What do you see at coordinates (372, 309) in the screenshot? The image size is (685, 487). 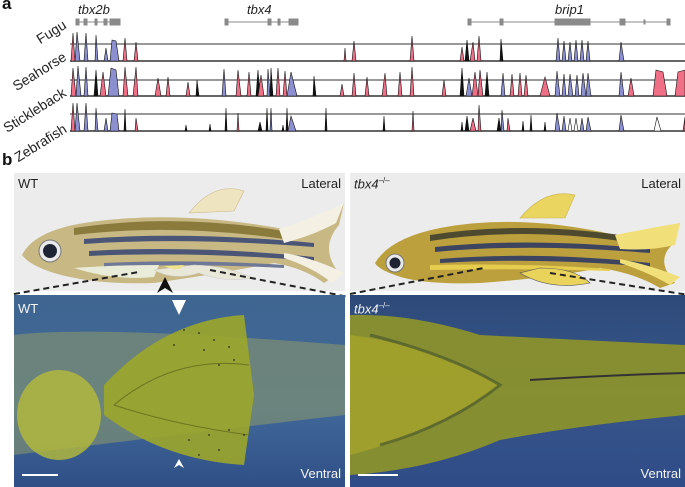 I see `tbx4-ventral-genotype-label: tbx4–/–` at bounding box center [372, 309].